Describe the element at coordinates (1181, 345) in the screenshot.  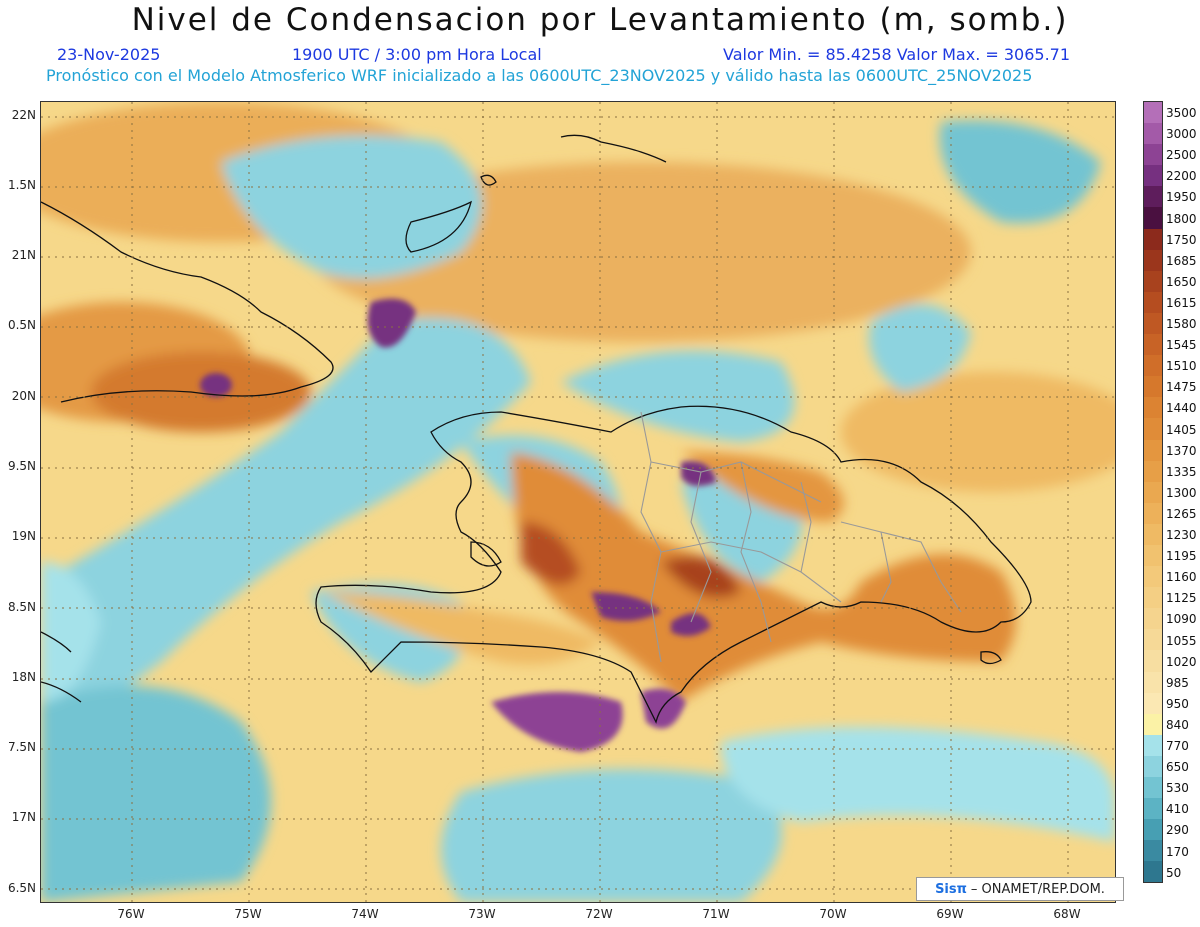
I see `colorbar-label: 1545` at that location.